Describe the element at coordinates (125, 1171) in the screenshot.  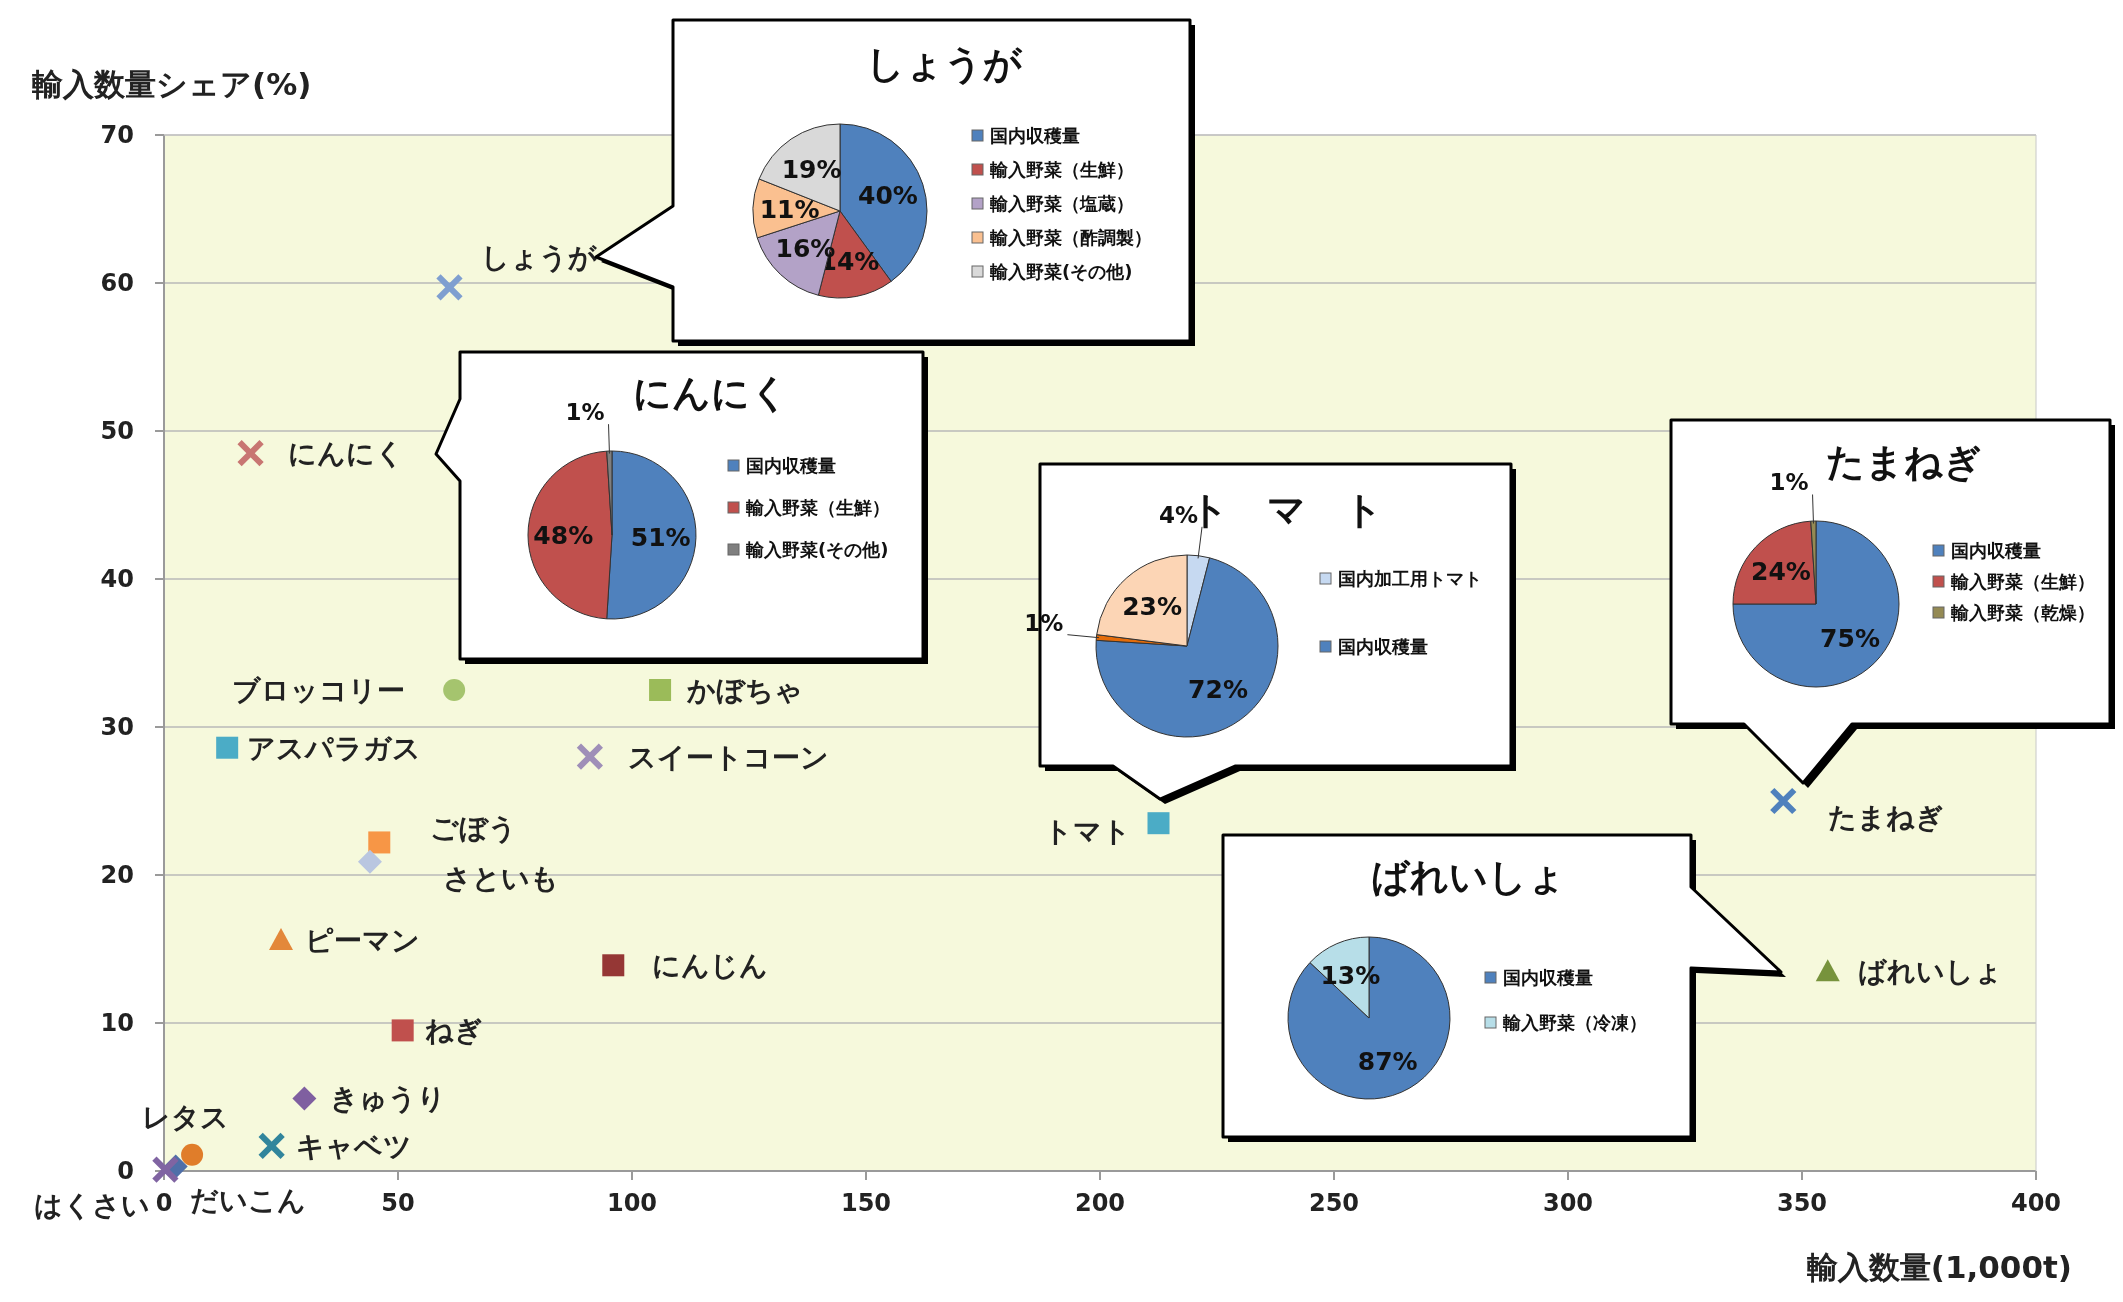
I see `y-tick-label: 0` at that location.